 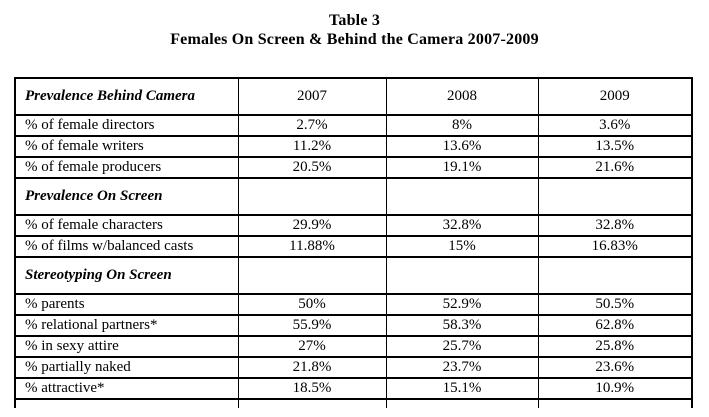 I want to click on table-row: % of female directors 2.7% 8% 3.6%, so click(x=353, y=125).